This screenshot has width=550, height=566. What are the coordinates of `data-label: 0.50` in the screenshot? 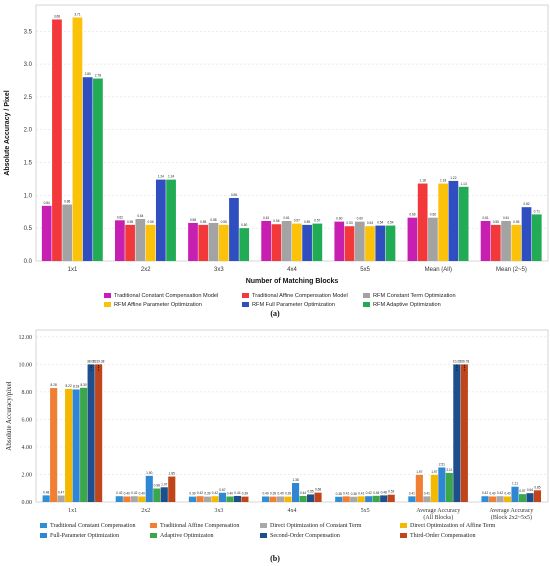 It's located at (244, 225).